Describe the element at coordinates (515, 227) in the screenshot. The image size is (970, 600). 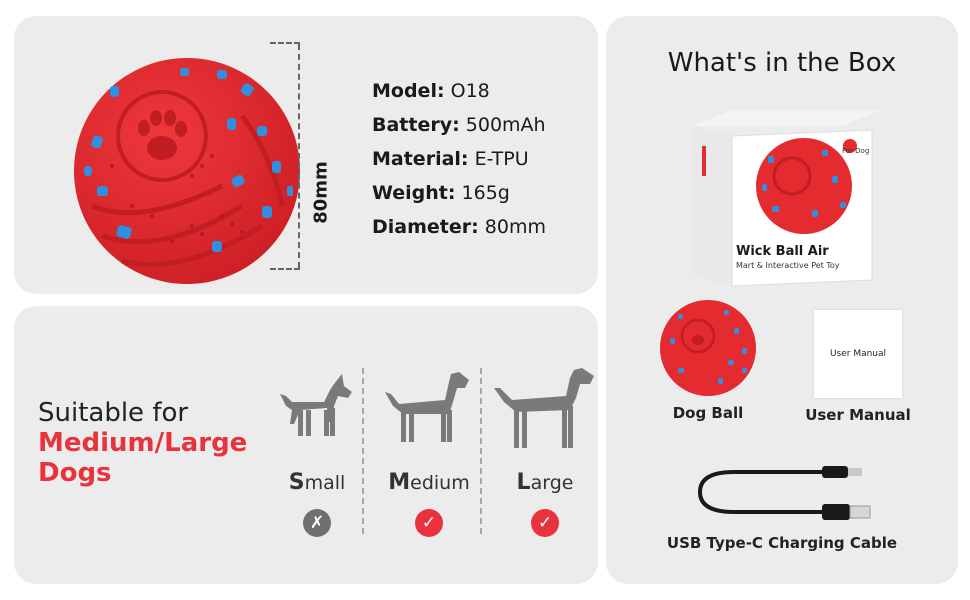
I see `spec-value: 80mm` at that location.